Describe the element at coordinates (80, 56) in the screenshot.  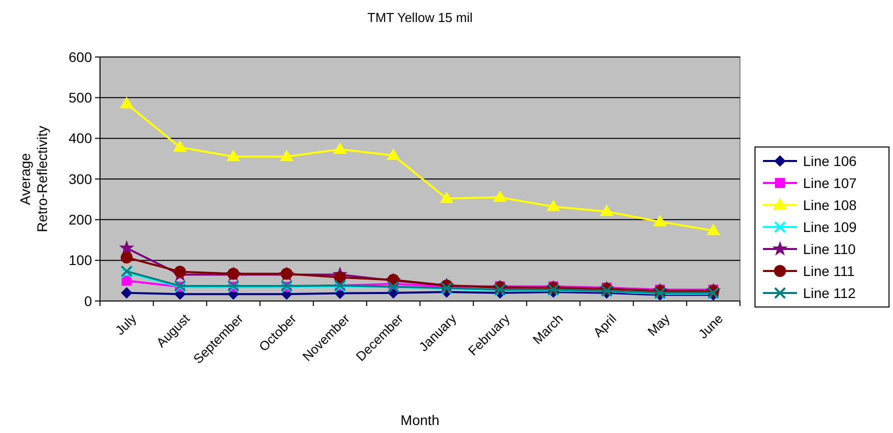
I see `y-tick-label: 600` at that location.